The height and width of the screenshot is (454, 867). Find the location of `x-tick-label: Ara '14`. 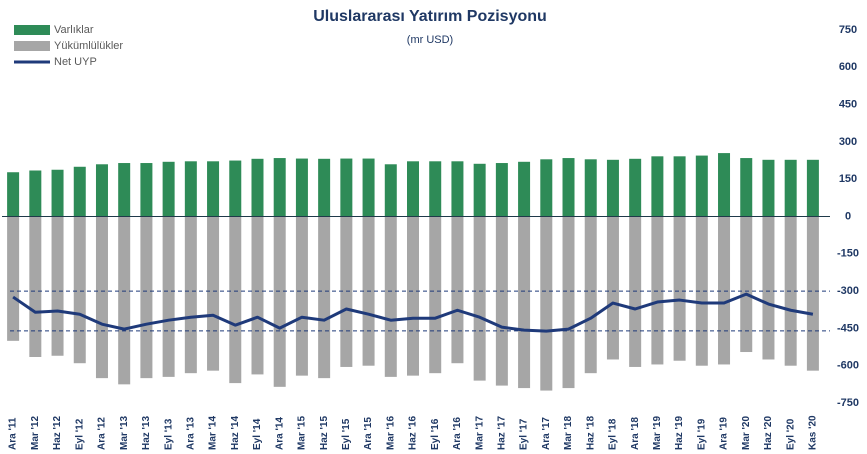

x-tick-label: Ara '14 is located at coordinates (279, 433).